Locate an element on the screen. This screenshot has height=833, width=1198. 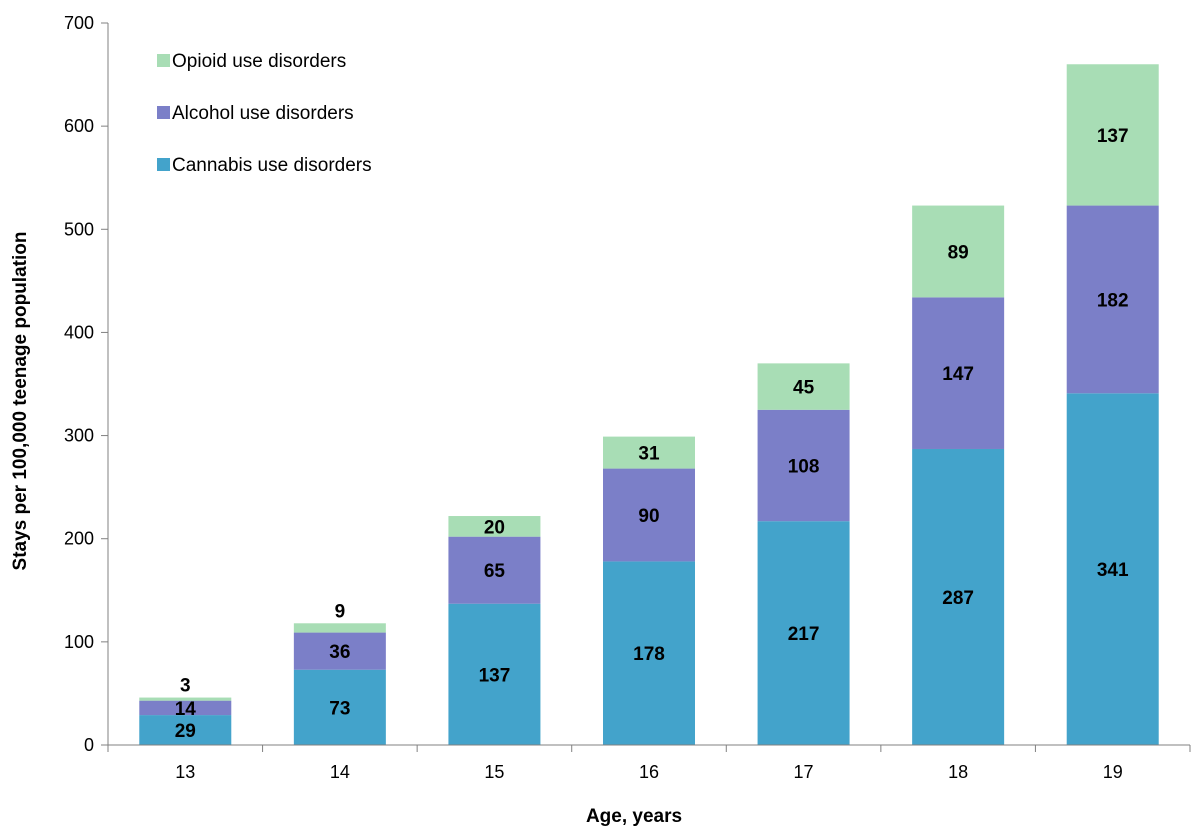
bar-data-label: 9 is located at coordinates (340, 611).